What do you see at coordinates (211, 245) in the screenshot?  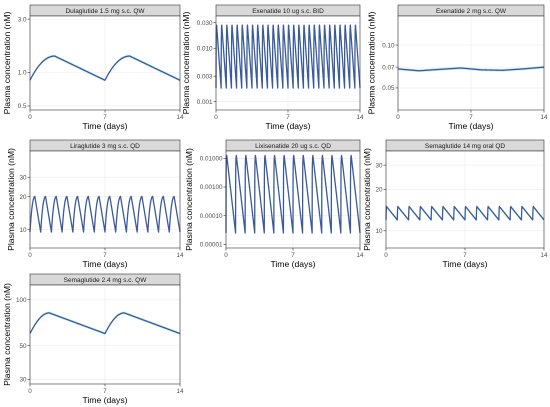 I see `y-tick-label: 0.00001` at bounding box center [211, 245].